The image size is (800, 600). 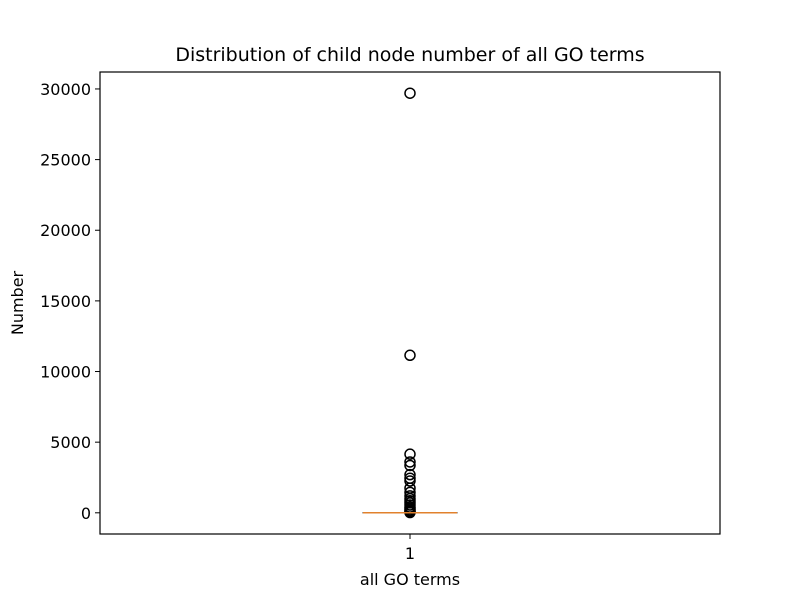 I want to click on y-tick-label: 25000, so click(x=65, y=160).